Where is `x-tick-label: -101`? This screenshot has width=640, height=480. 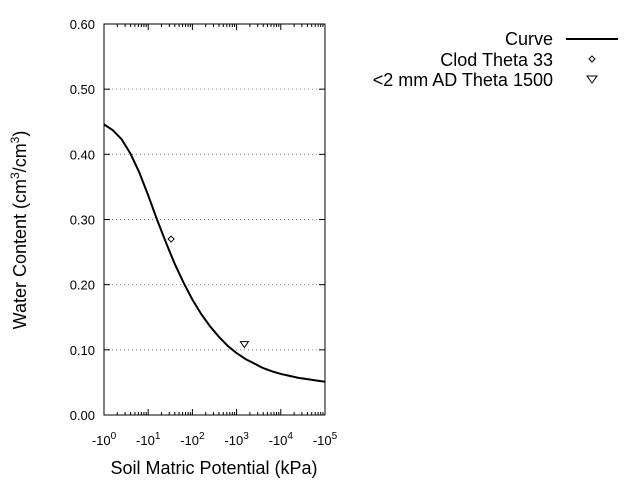
x-tick-label: -101 is located at coordinates (148, 439).